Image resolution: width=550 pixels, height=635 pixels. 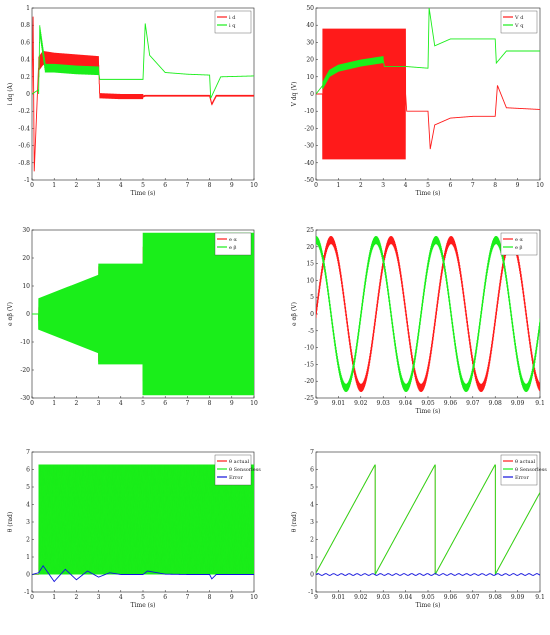 I want to click on x-tick-label: 3, so click(x=99, y=597).